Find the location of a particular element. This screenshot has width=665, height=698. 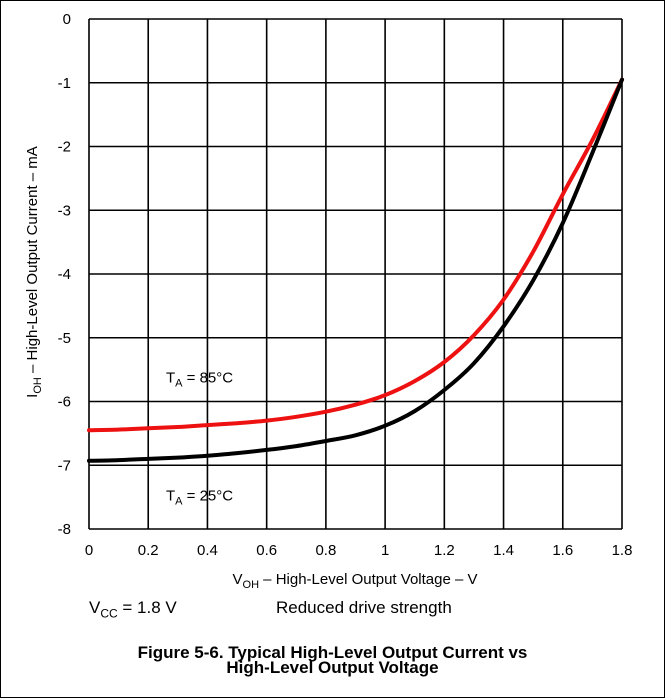

drive-strength-note: Reduced drive strength is located at coordinates (364, 607).